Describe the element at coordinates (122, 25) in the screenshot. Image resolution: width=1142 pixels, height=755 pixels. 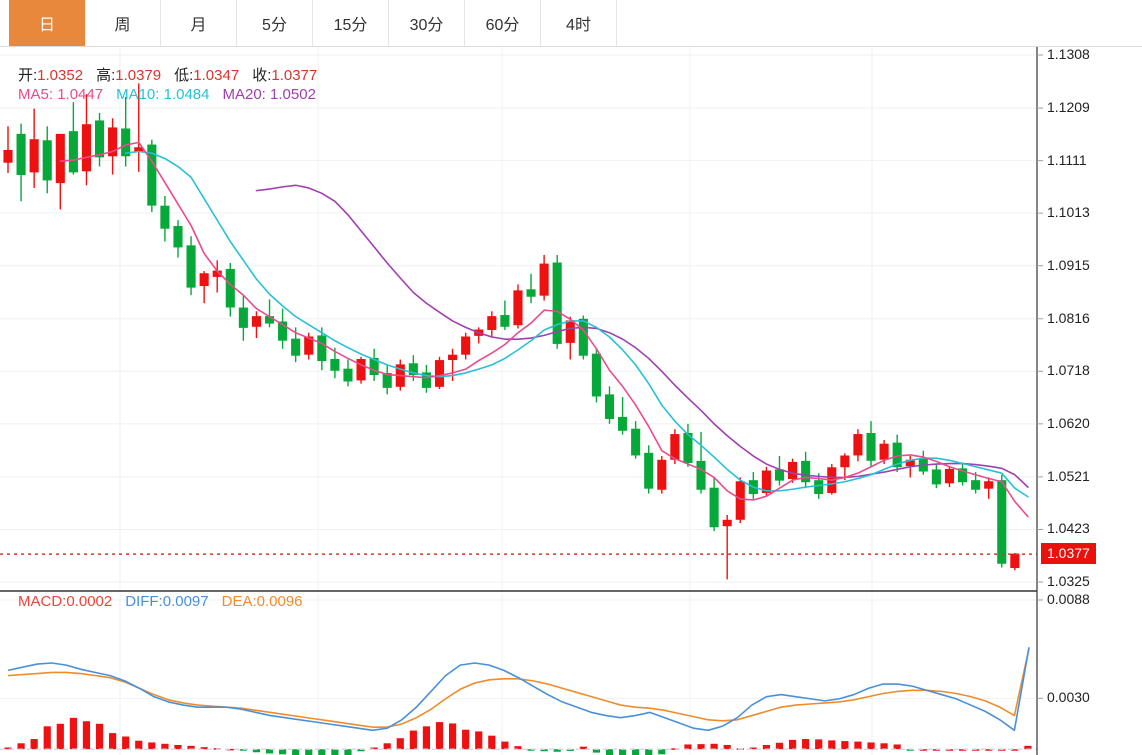
I see `tab-week-label: 周` at that location.